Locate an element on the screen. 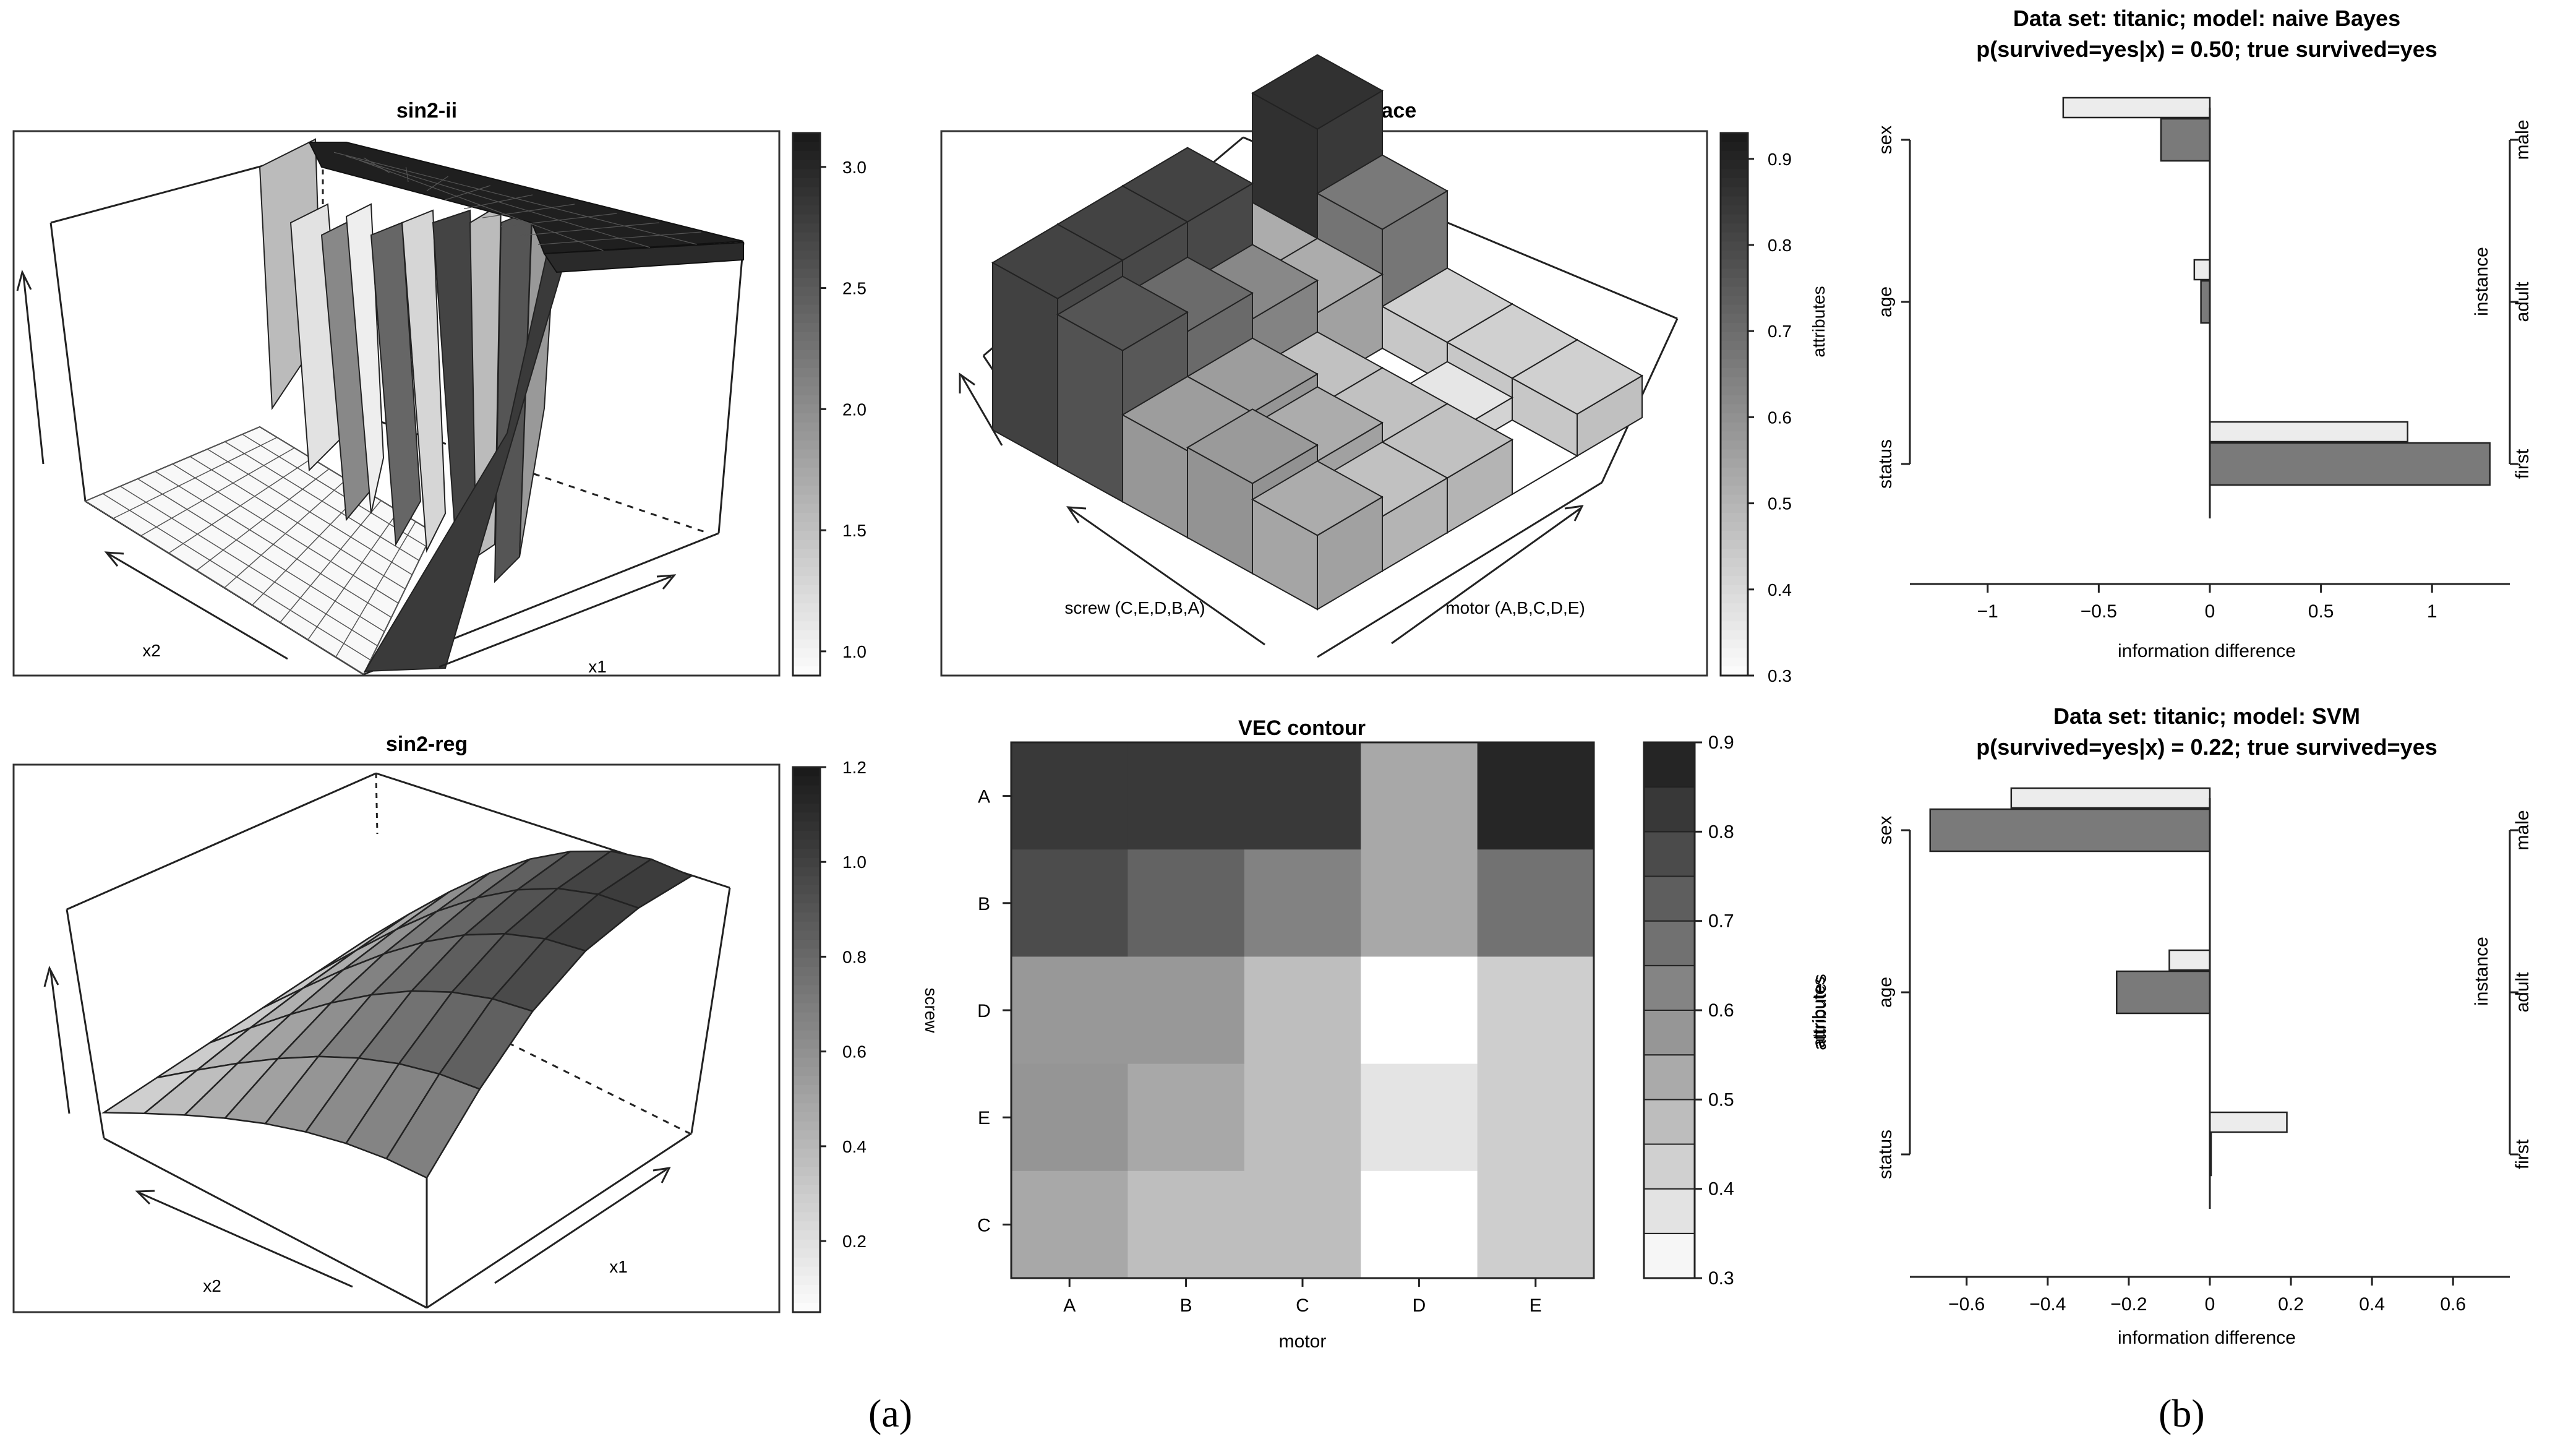 This screenshot has height=1447, width=2576. x-tick-label: 0.4 is located at coordinates (2372, 1305).